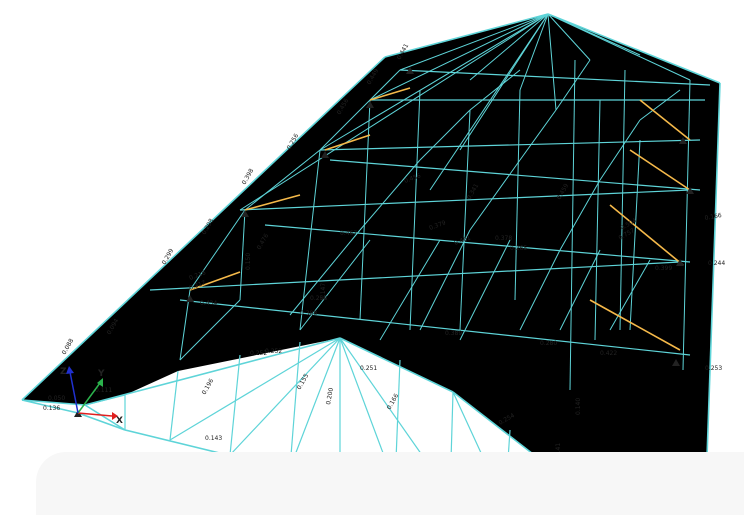 The image size is (744, 519). Describe the element at coordinates (119, 421) in the screenshot. I see `x-axis-label: X` at that location.